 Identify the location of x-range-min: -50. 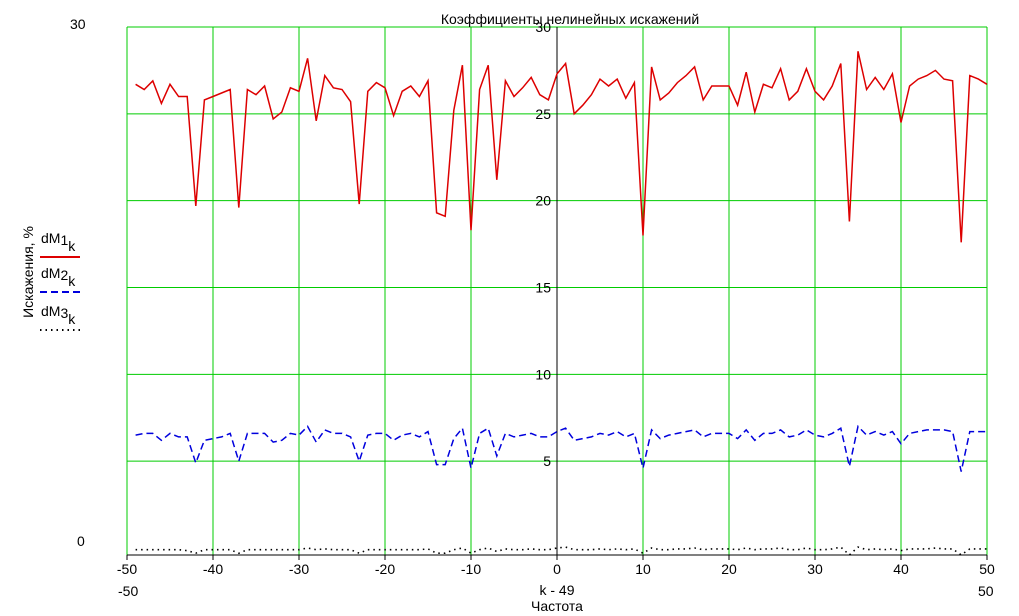
(128, 591).